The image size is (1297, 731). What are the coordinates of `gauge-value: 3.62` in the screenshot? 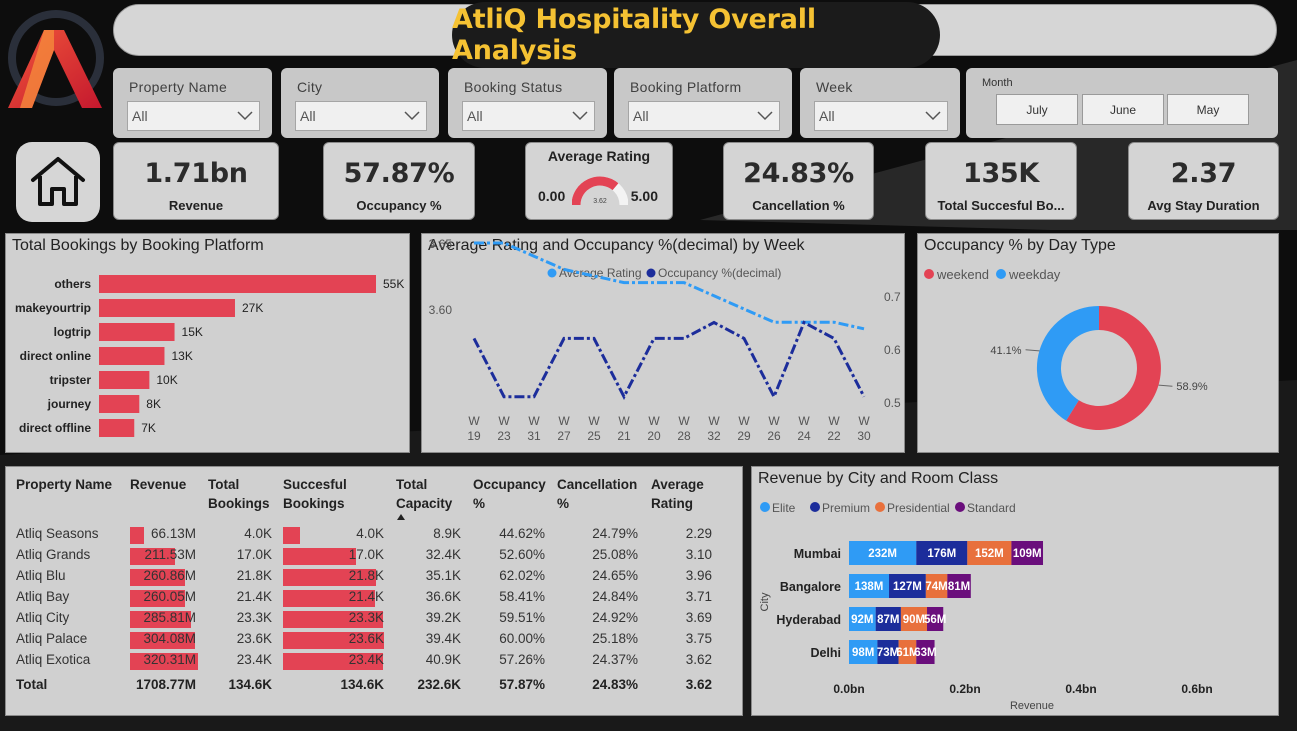 It's located at (600, 201).